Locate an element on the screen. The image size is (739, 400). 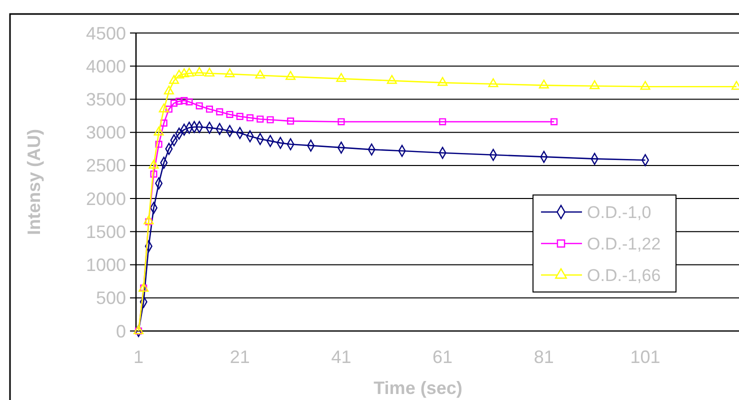
y-tick-label: 1000 is located at coordinates (106, 265).